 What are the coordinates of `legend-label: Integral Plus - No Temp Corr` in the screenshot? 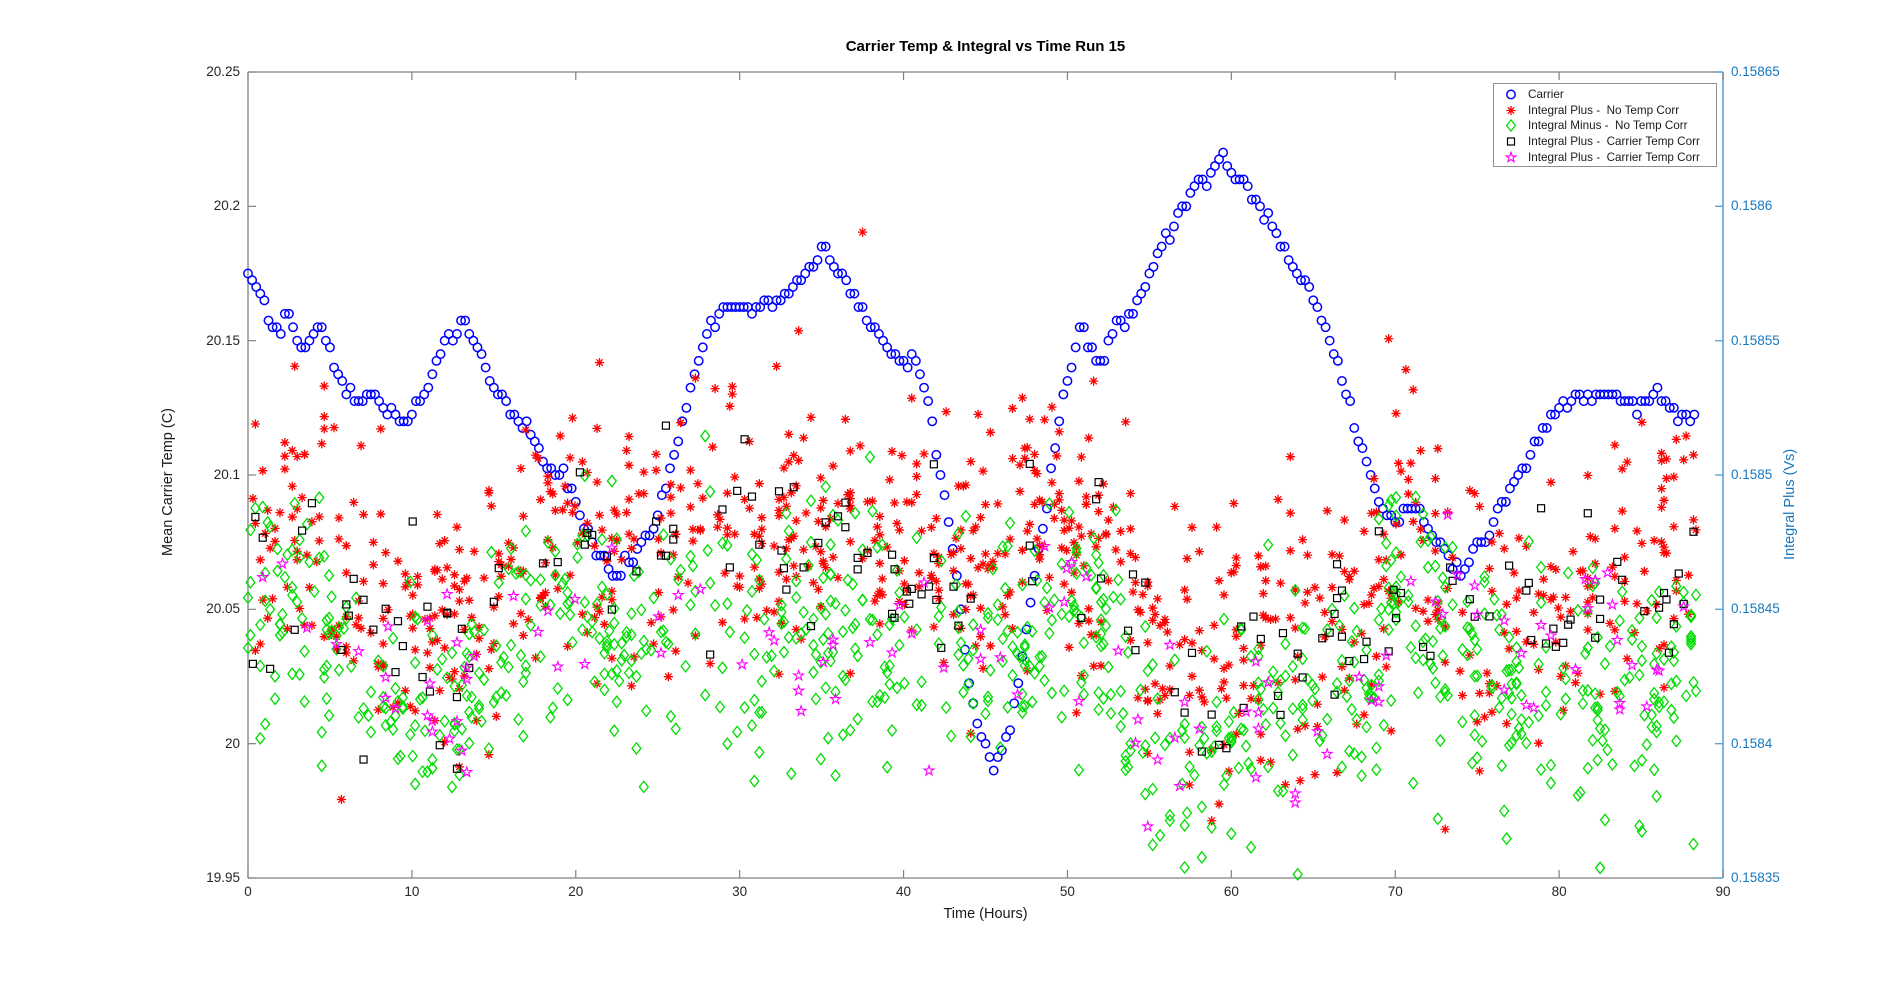 It's located at (1604, 110).